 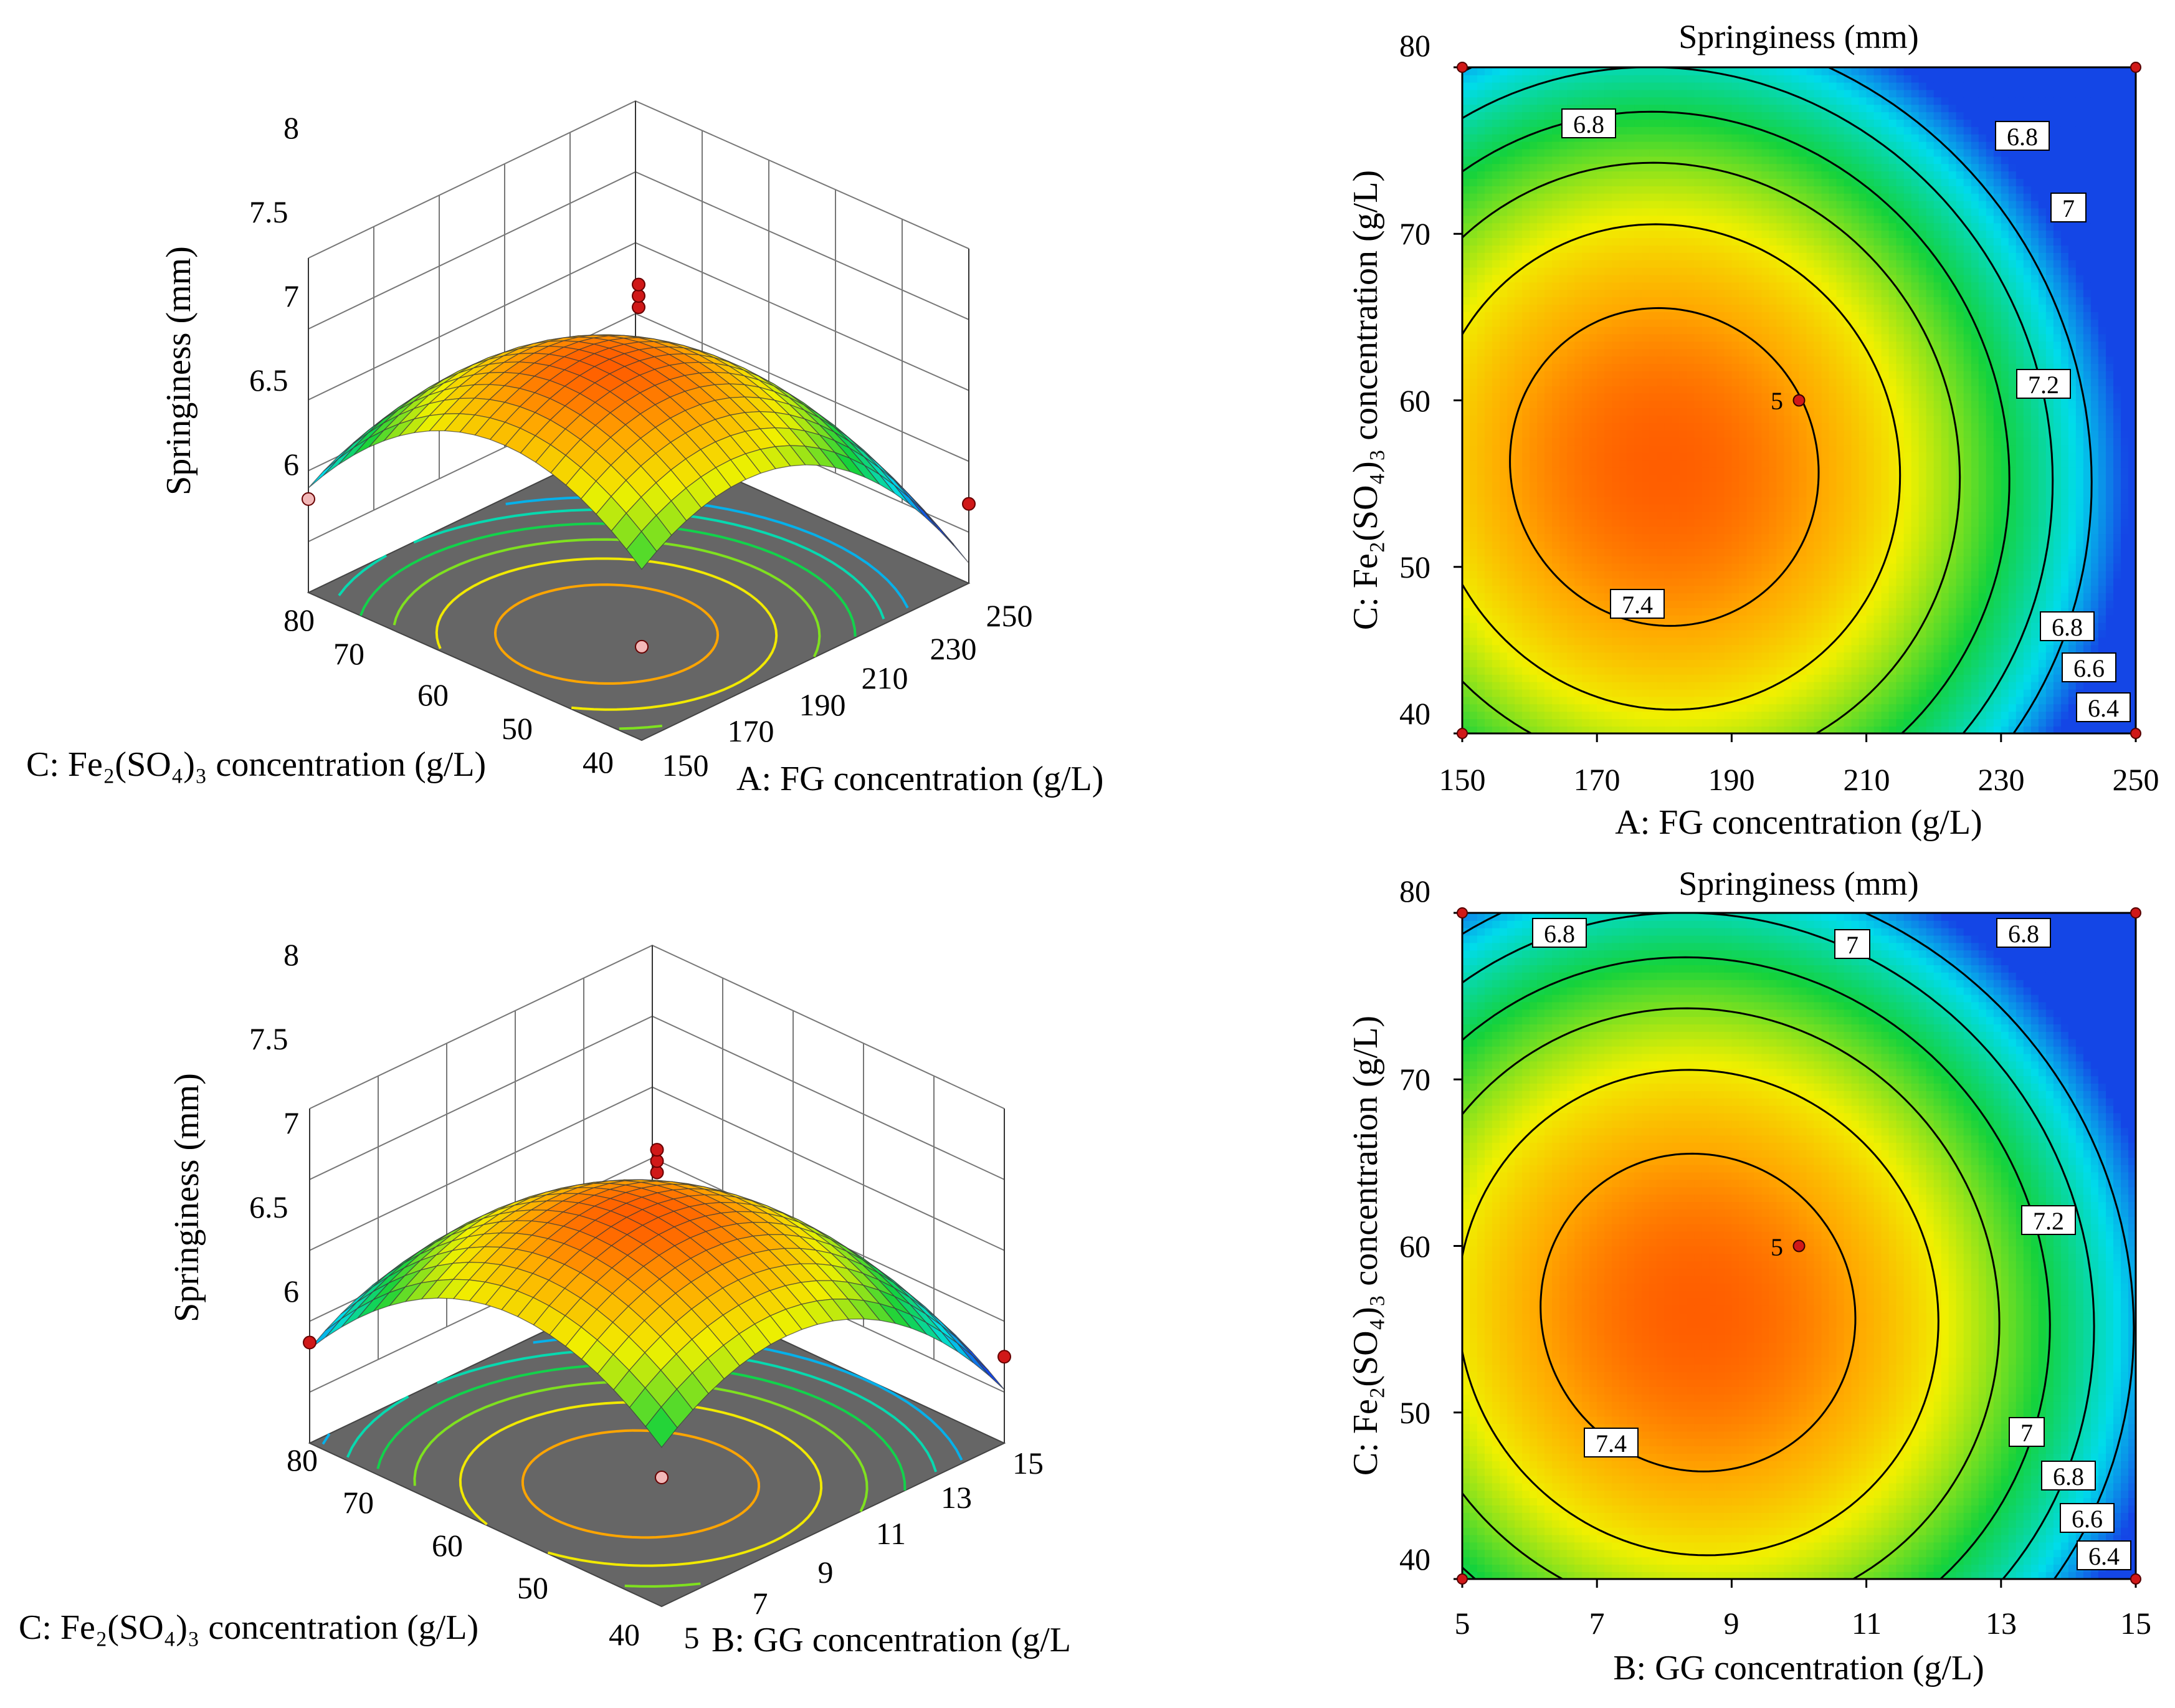 What do you see at coordinates (572, 582) in the screenshot?
I see `floor-contour` at bounding box center [572, 582].